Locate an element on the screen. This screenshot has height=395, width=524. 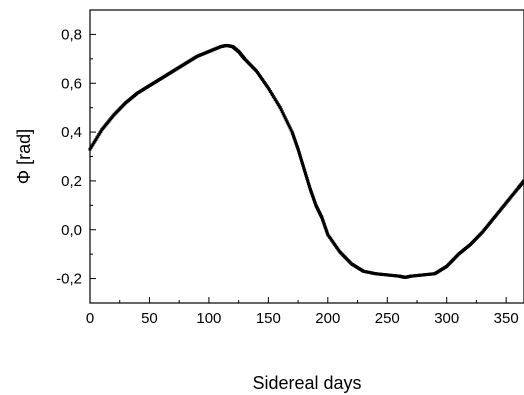
y-tick-label: 0,8 is located at coordinates (71, 34).